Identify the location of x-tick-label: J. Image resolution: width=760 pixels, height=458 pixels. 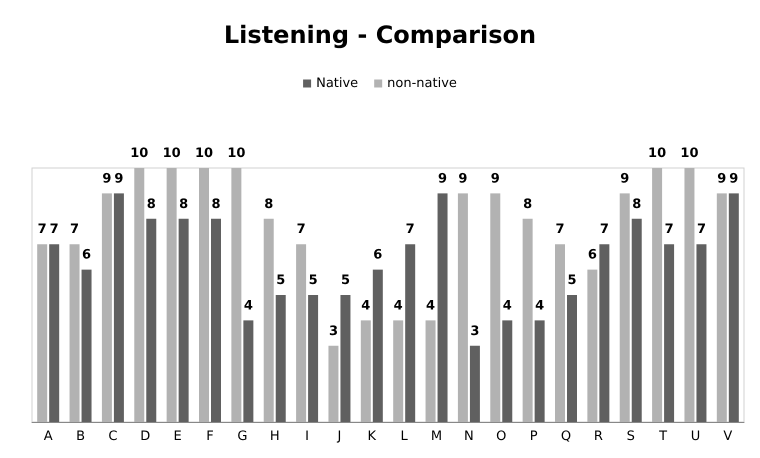
(339, 436).